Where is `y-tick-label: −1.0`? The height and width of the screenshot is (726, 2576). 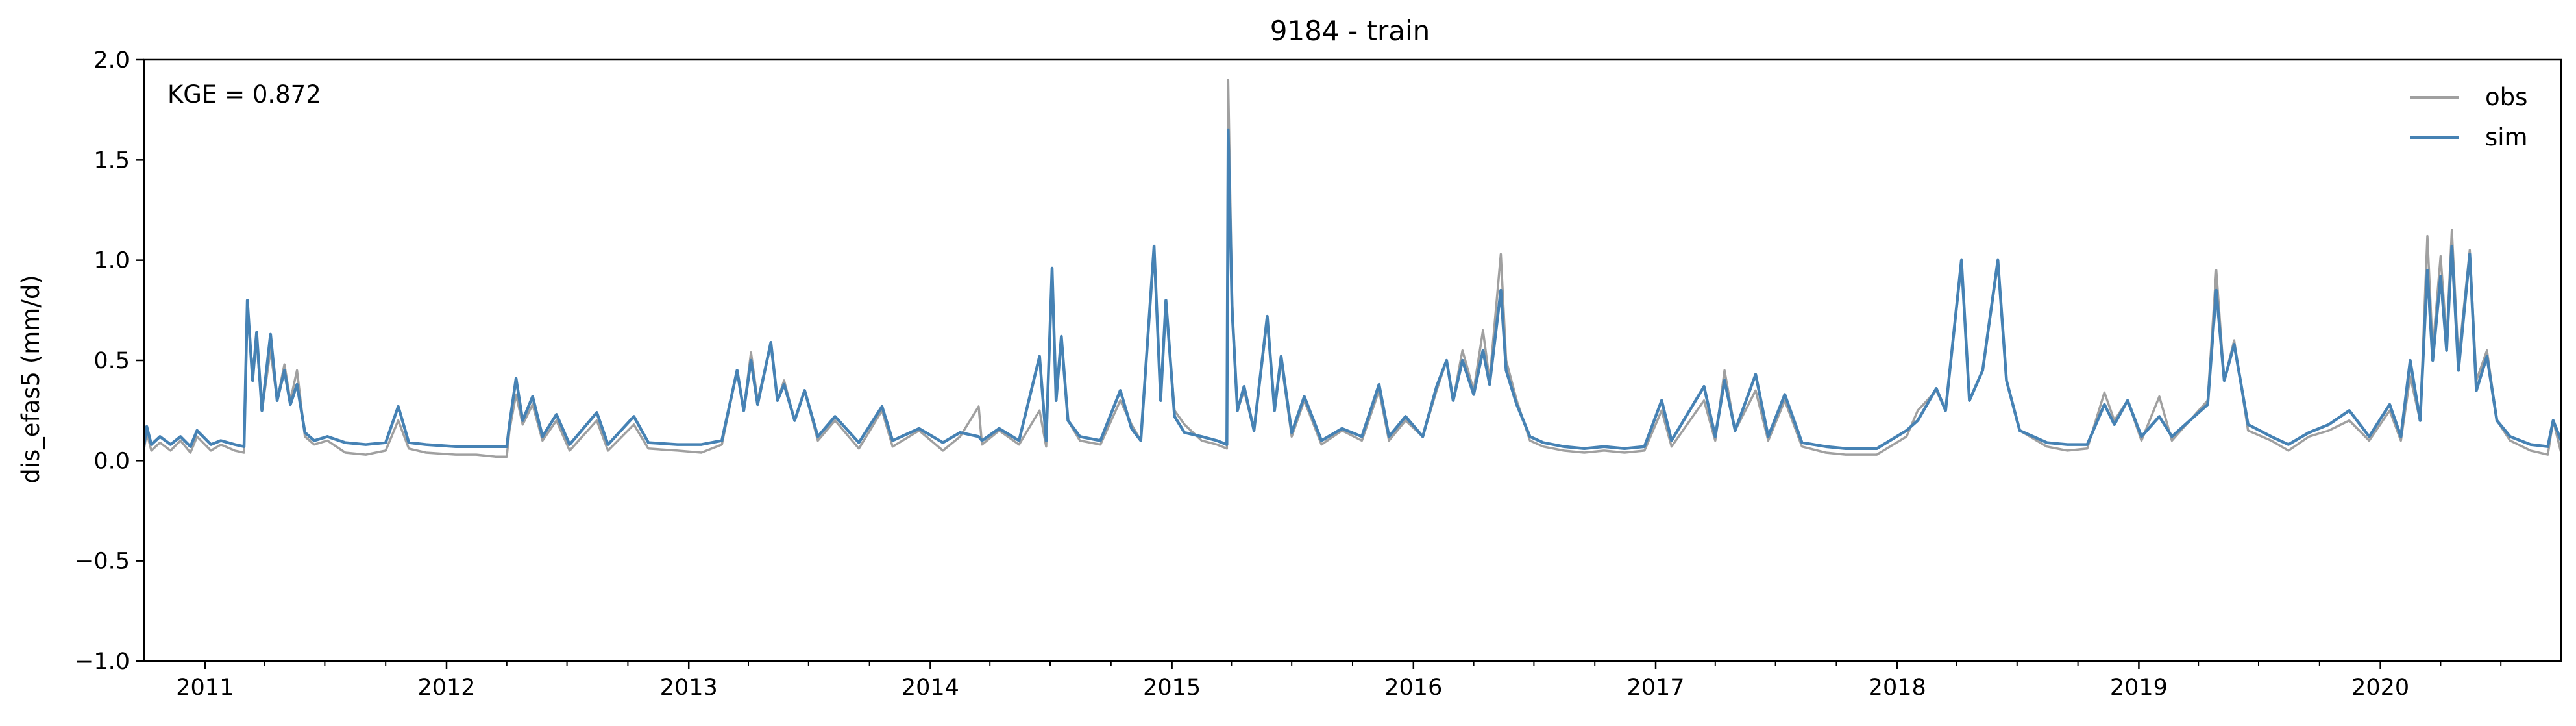 y-tick-label: −1.0 is located at coordinates (102, 662).